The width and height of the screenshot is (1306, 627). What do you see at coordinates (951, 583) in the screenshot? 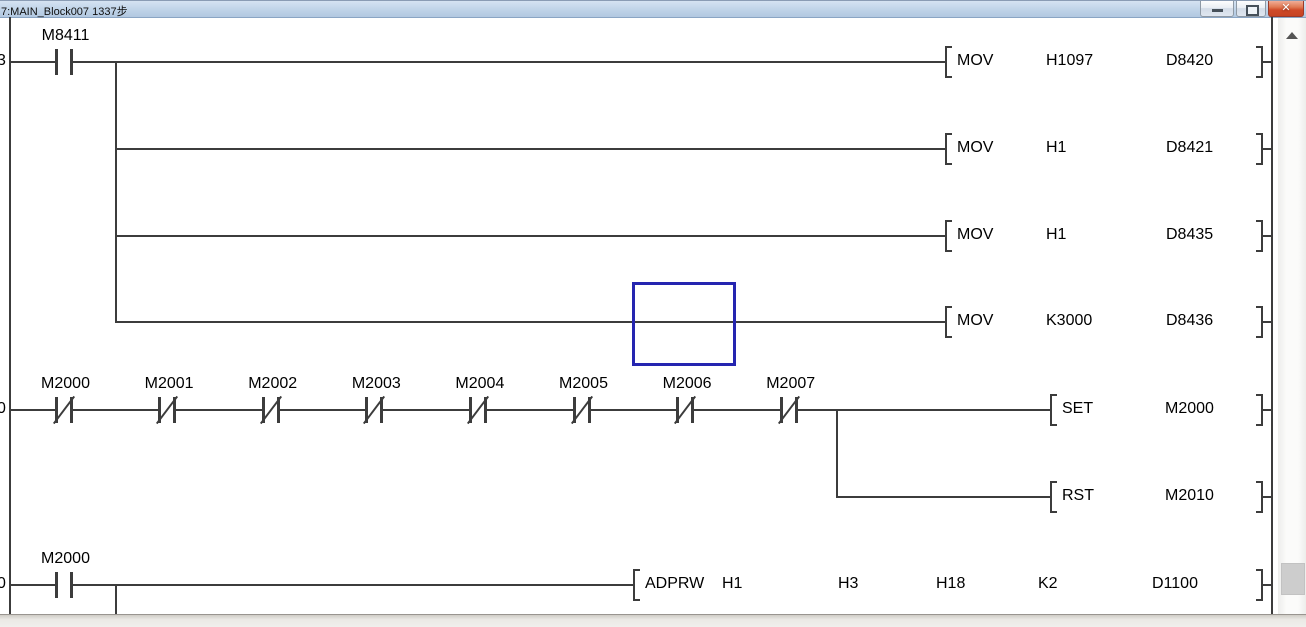
I see `instruction-operand: H18` at bounding box center [951, 583].